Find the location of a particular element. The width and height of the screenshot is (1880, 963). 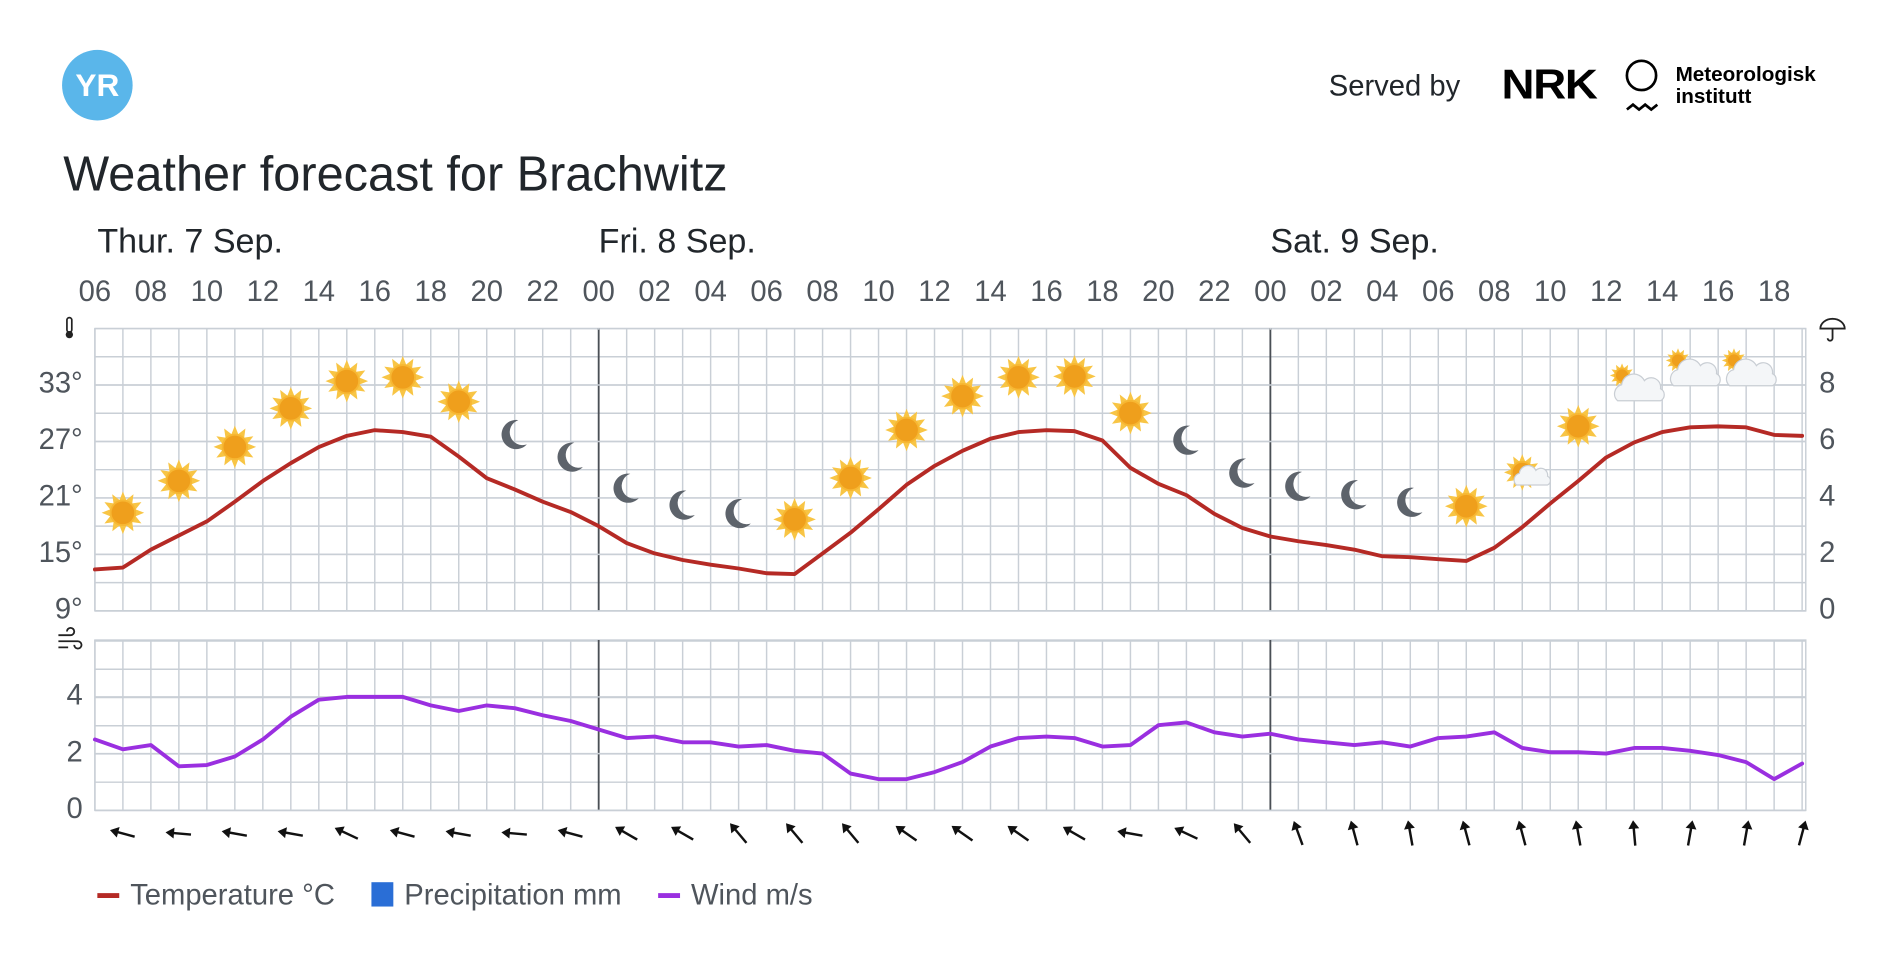

y-tick-label: 21° is located at coordinates (61, 497).